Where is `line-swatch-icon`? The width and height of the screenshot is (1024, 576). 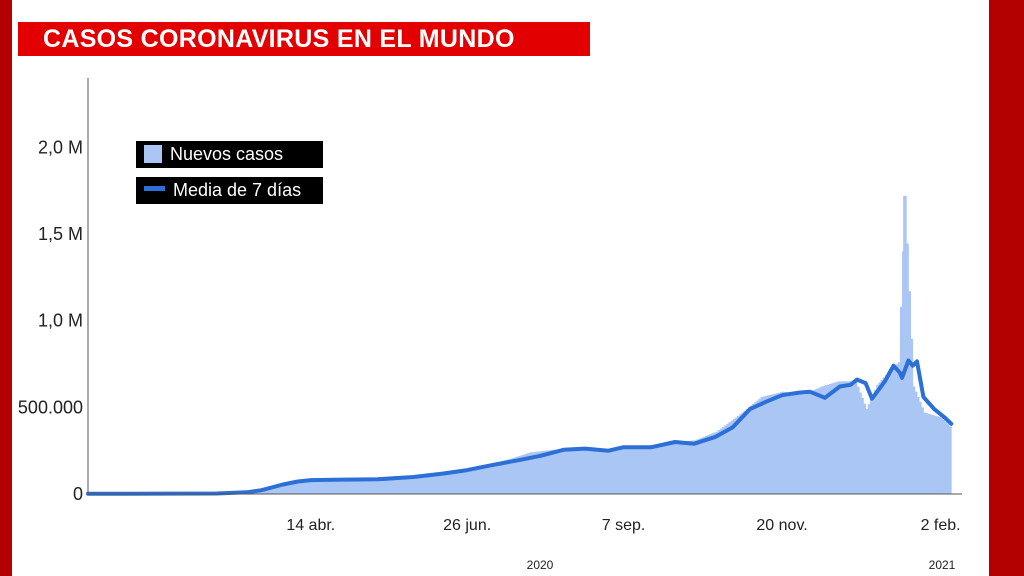 line-swatch-icon is located at coordinates (154, 188).